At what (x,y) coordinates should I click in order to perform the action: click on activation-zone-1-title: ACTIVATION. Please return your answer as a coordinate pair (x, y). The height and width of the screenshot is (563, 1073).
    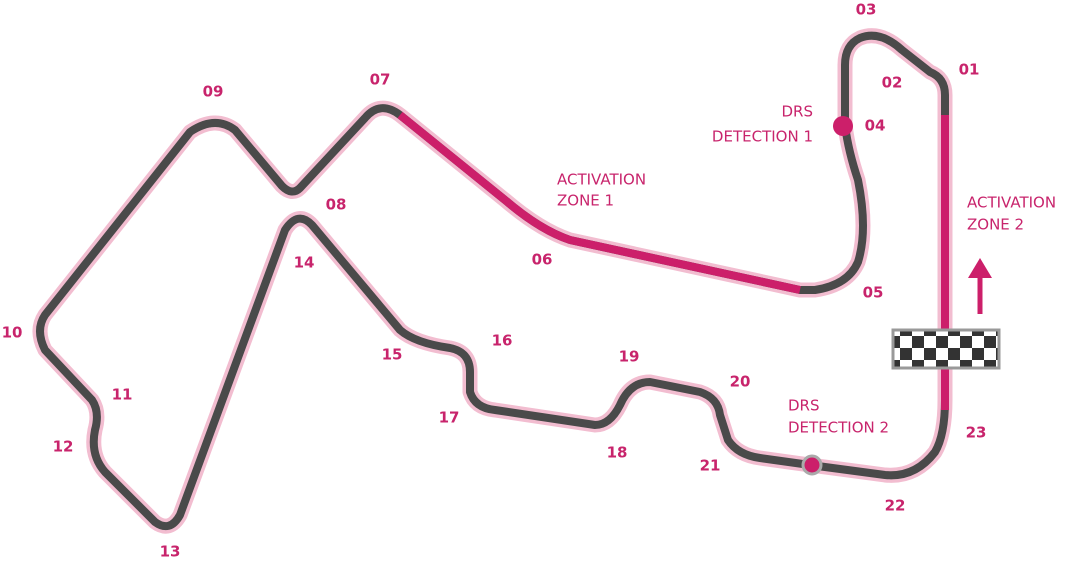
    Looking at the image, I should click on (601, 180).